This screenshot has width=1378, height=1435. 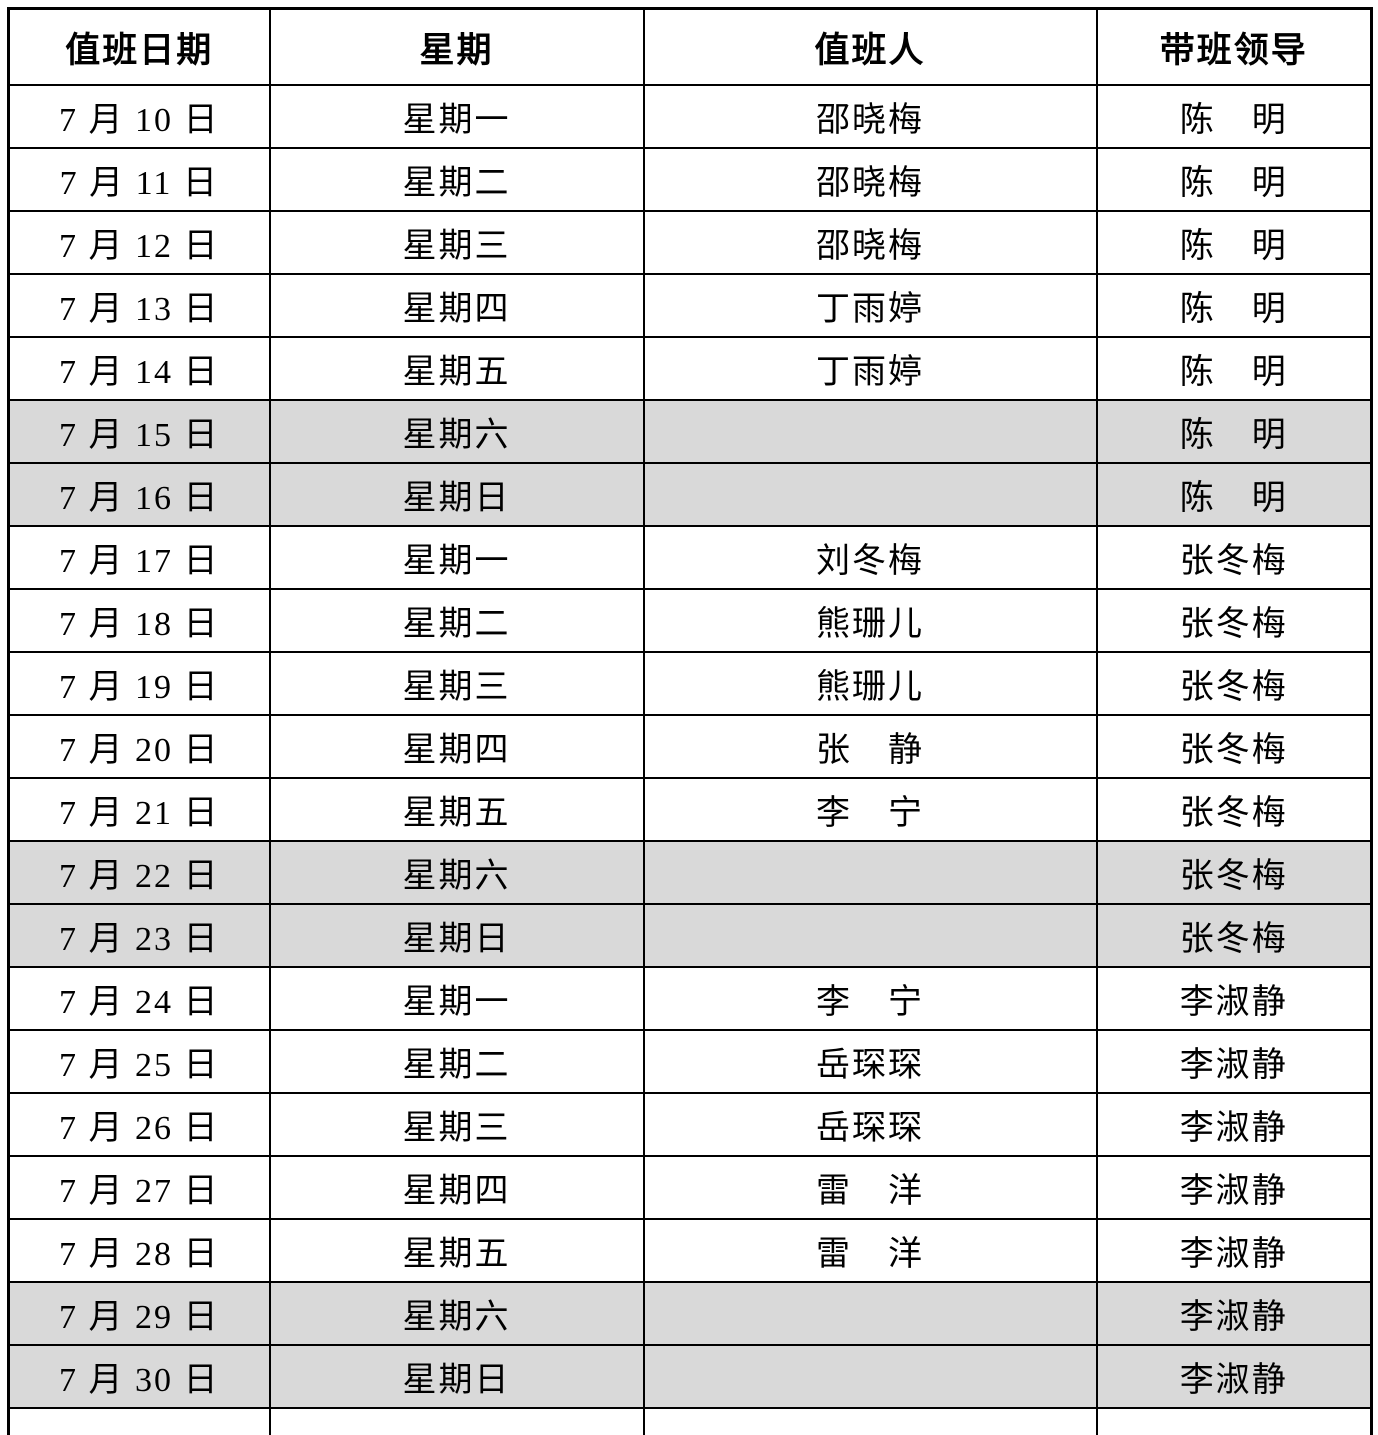 What do you see at coordinates (690, 1376) in the screenshot?
I see `table-row-weekend: 7 月 30 日星期日 李淑静` at bounding box center [690, 1376].